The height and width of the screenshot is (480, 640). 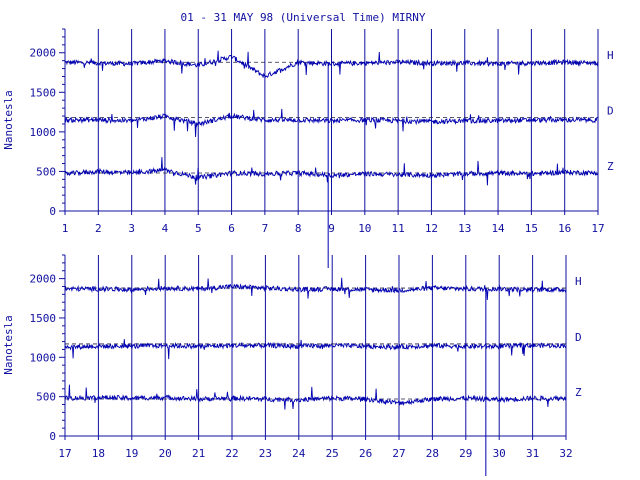 What do you see at coordinates (498, 228) in the screenshot?
I see `x-tick-label: 14` at bounding box center [498, 228].